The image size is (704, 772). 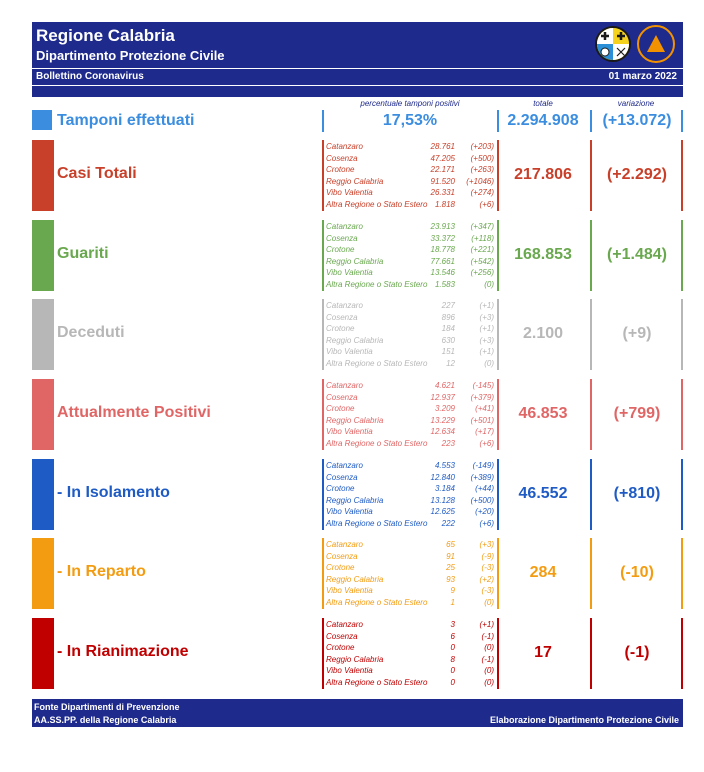 What do you see at coordinates (487, 659) in the screenshot?
I see `province-delta: (-1)` at bounding box center [487, 659].